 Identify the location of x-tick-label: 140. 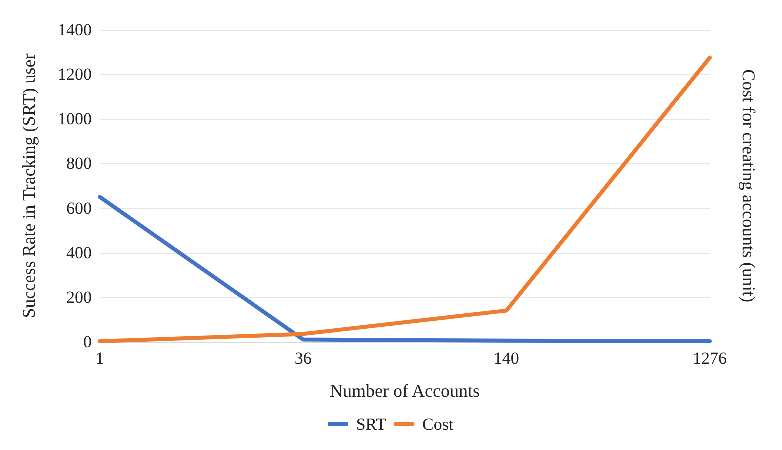
(507, 358).